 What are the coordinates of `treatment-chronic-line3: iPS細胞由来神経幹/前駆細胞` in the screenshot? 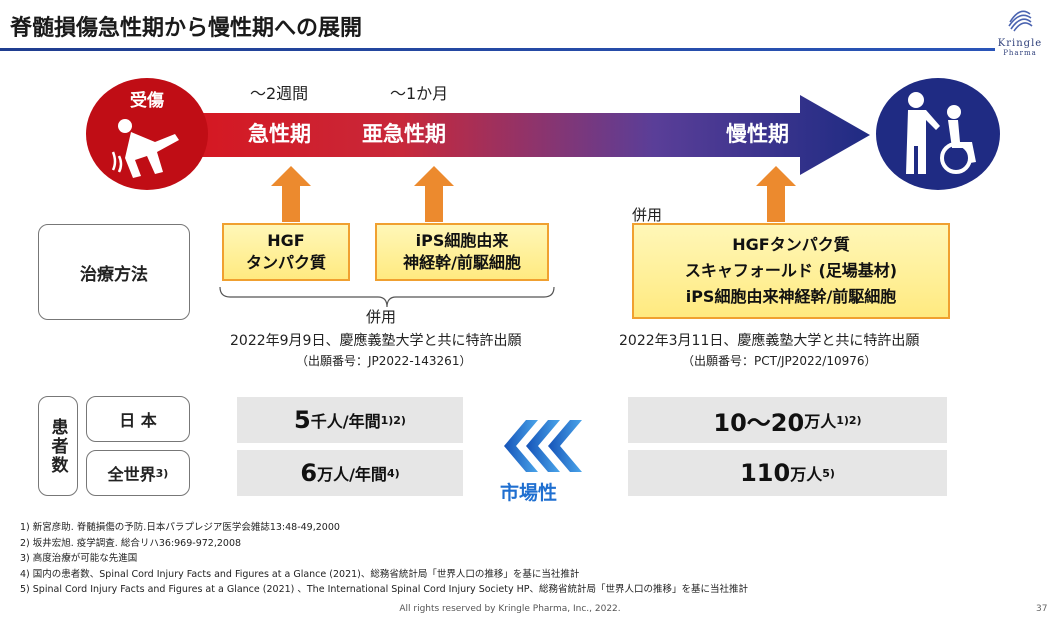 It's located at (791, 296).